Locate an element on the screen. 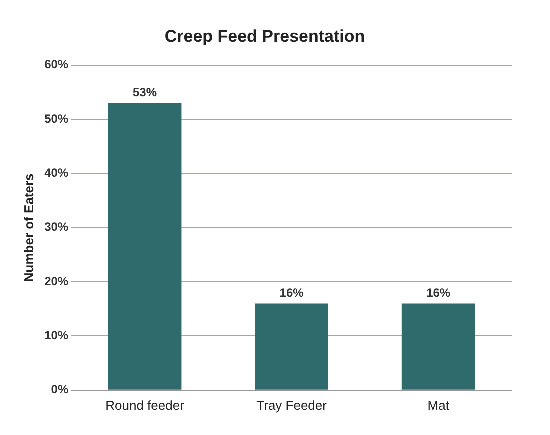 The width and height of the screenshot is (550, 435). x-tick-label: Tray Feeder is located at coordinates (292, 405).